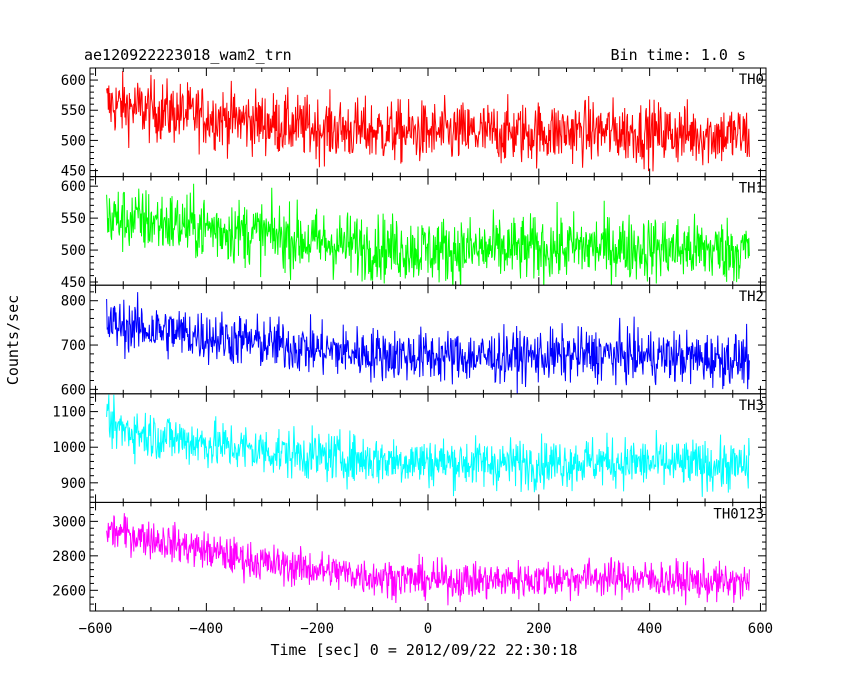 The width and height of the screenshot is (850, 680). Describe the element at coordinates (13, 340) in the screenshot. I see `y-axis-label: Counts/sec` at that location.